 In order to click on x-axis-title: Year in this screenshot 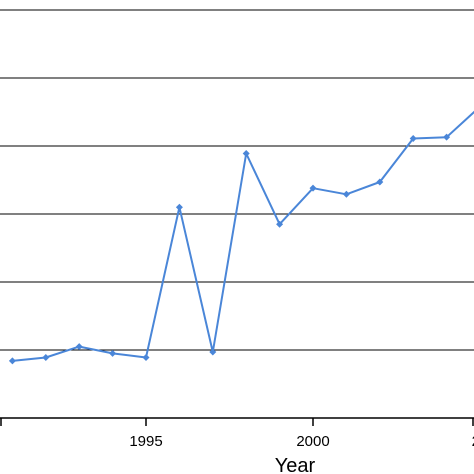, I will do `click(295, 464)`.